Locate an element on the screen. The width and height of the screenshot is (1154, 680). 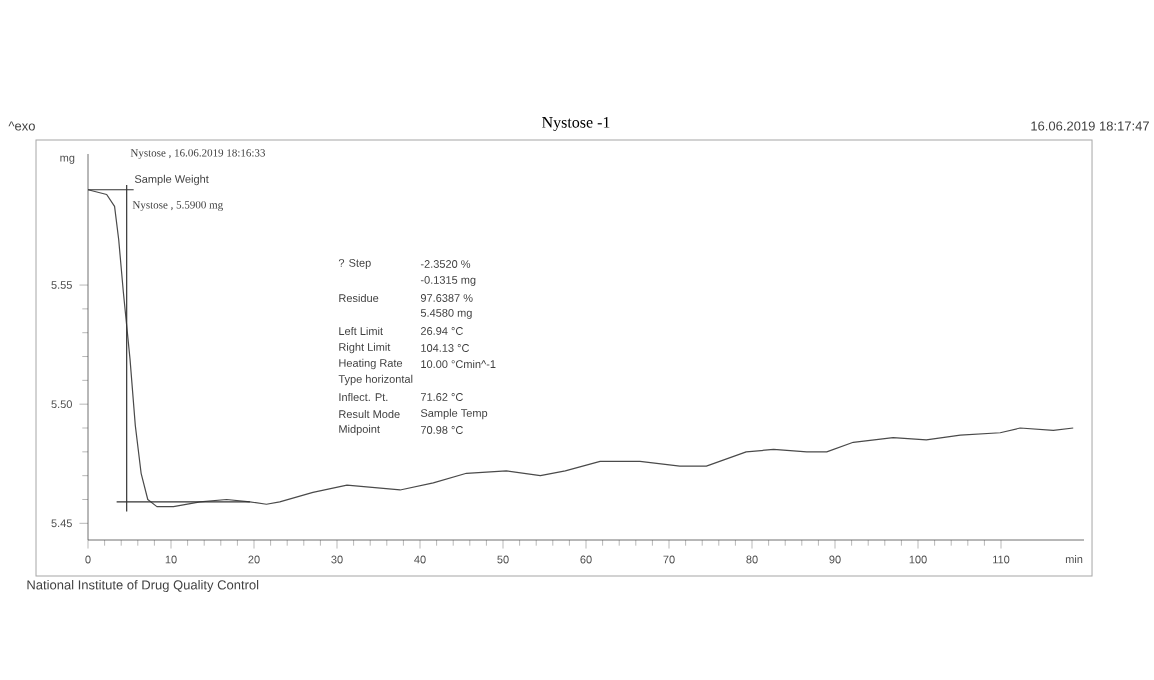
chart-title: Nystose -1 is located at coordinates (576, 123).